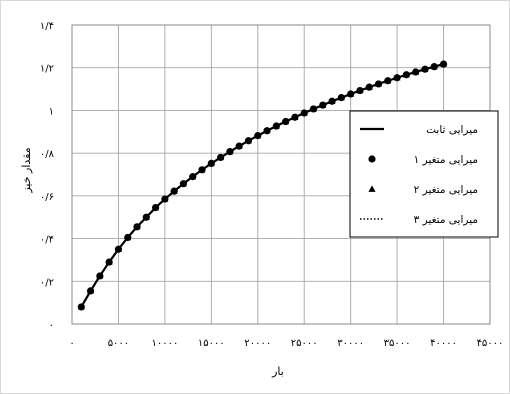 Image resolution: width=510 pixels, height=394 pixels. What do you see at coordinates (452, 130) in the screenshot?
I see `legend-label: میرایی ثابت` at bounding box center [452, 130].